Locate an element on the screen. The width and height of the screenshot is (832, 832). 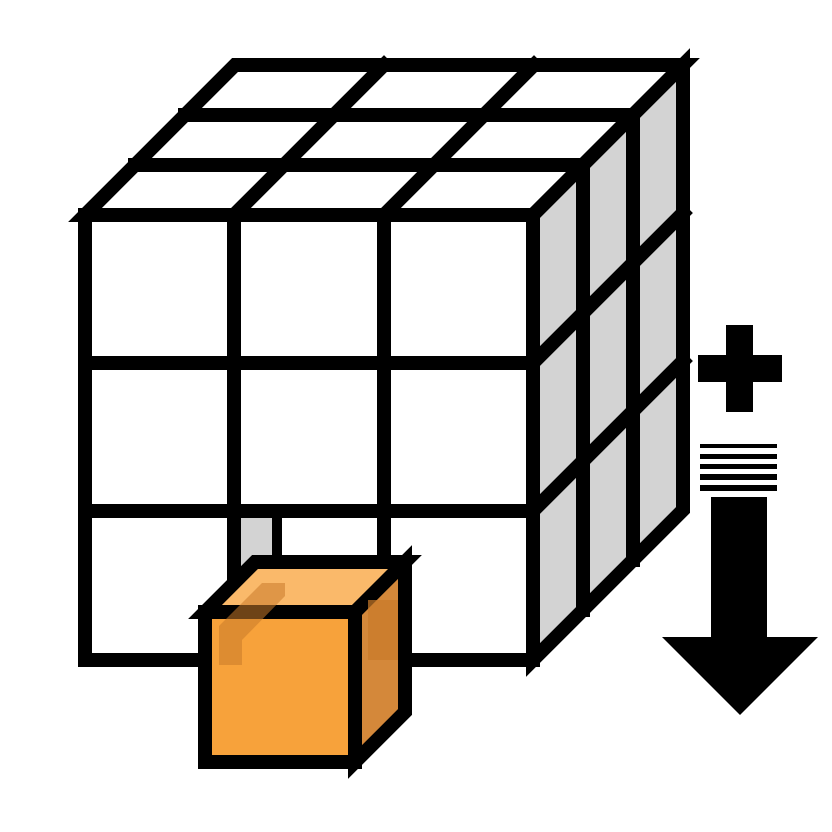
arrow-shaft is located at coordinates (739, 567).